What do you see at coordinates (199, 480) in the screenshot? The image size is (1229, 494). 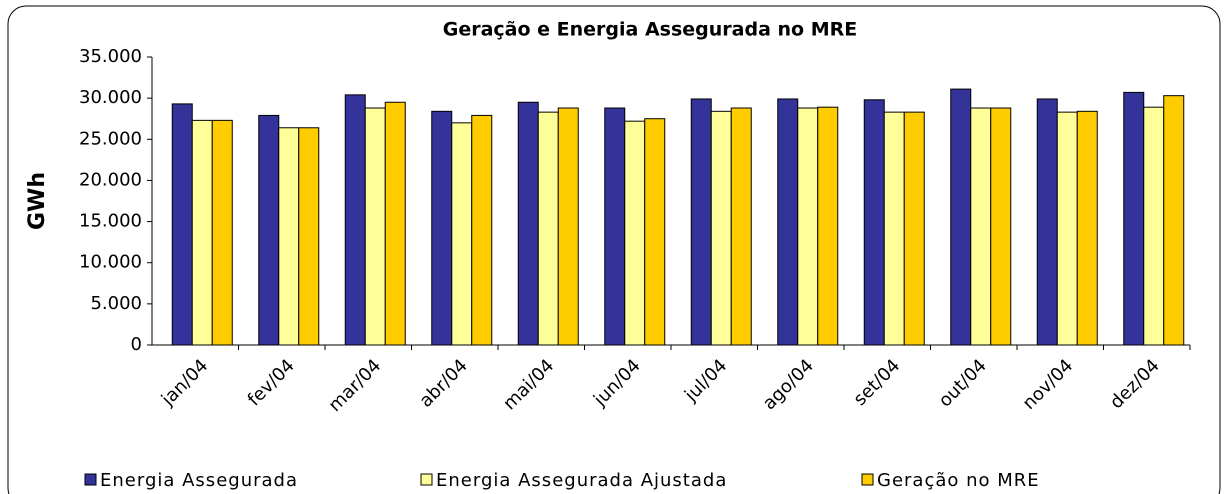 I see `legend-label: Energia Assegurada` at bounding box center [199, 480].